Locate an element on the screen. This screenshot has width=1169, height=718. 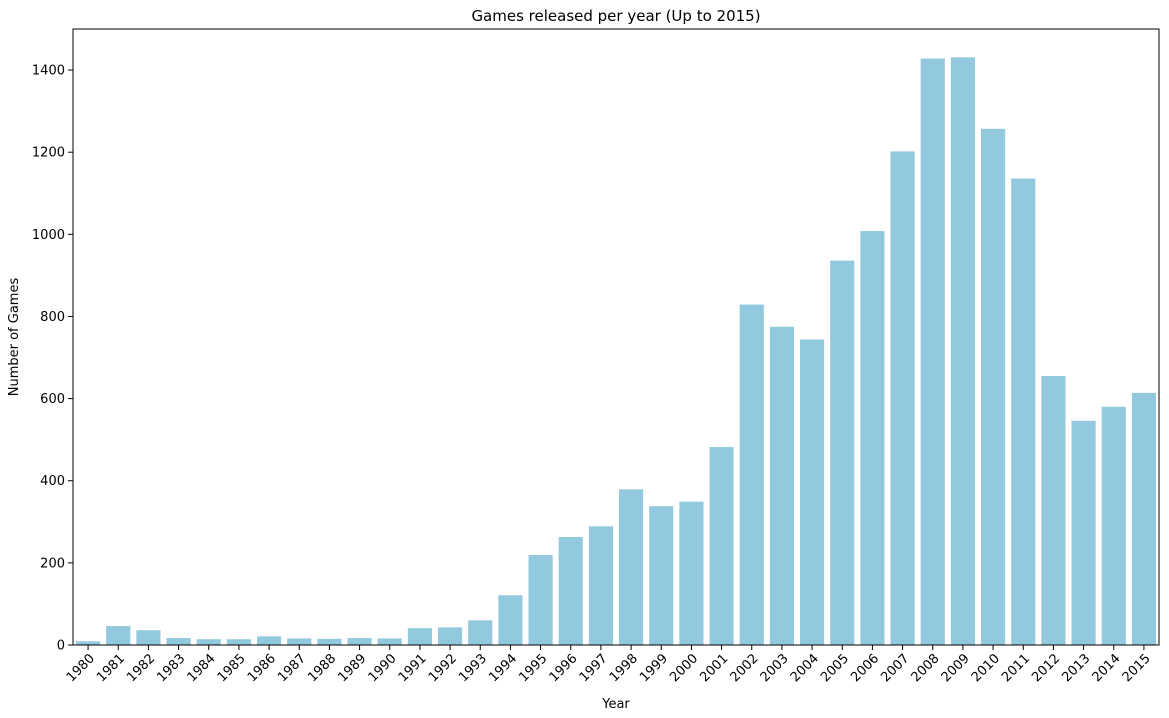
bar-2005 is located at coordinates (842, 452).